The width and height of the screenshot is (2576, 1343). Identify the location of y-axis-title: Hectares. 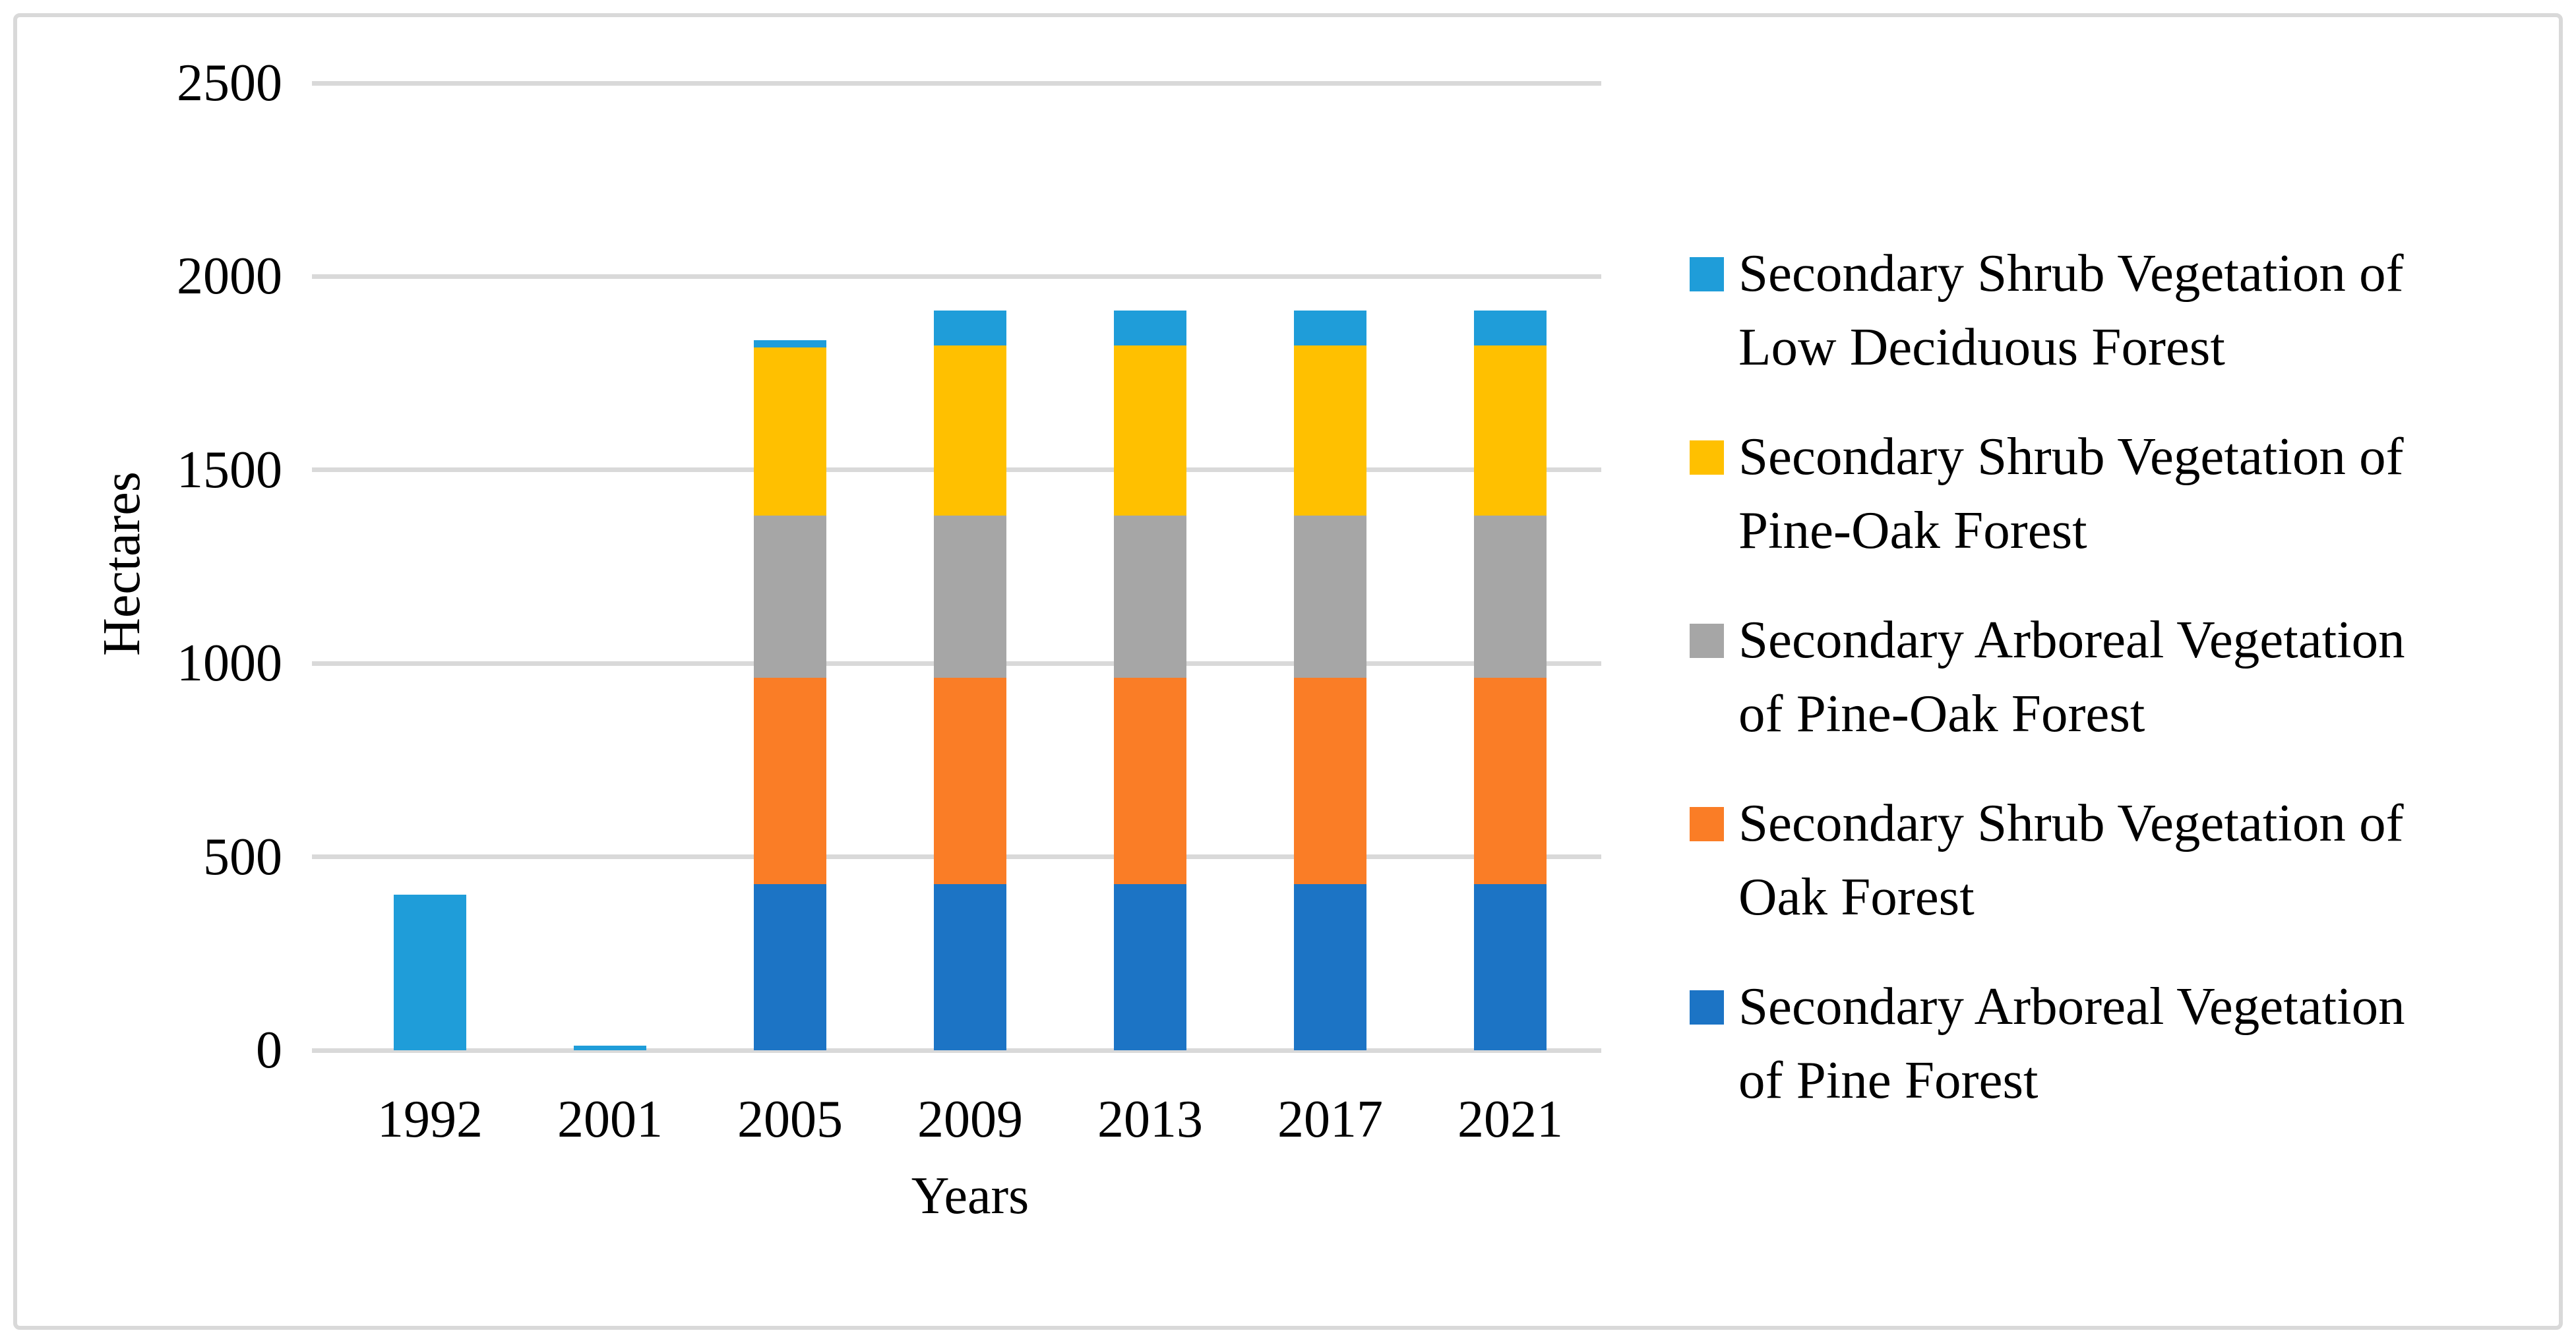
(122, 563).